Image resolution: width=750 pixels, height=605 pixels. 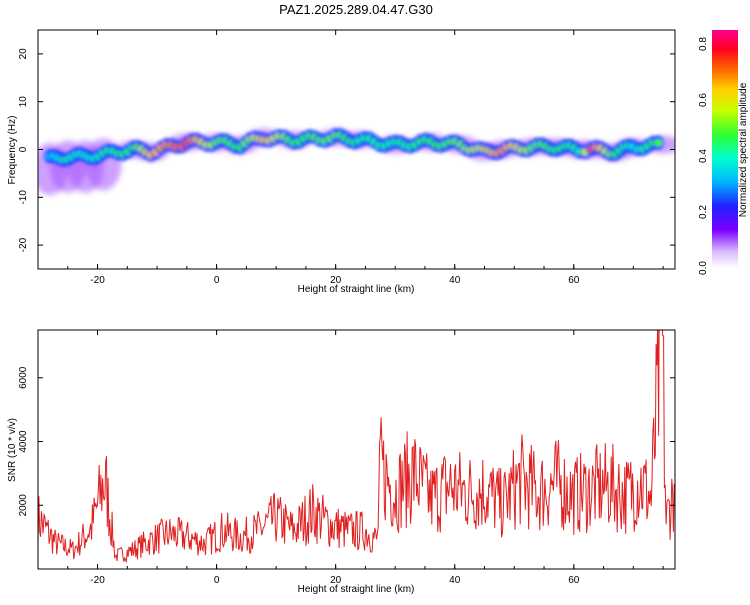 I want to click on colorbar-gradient, so click(x=725, y=149).